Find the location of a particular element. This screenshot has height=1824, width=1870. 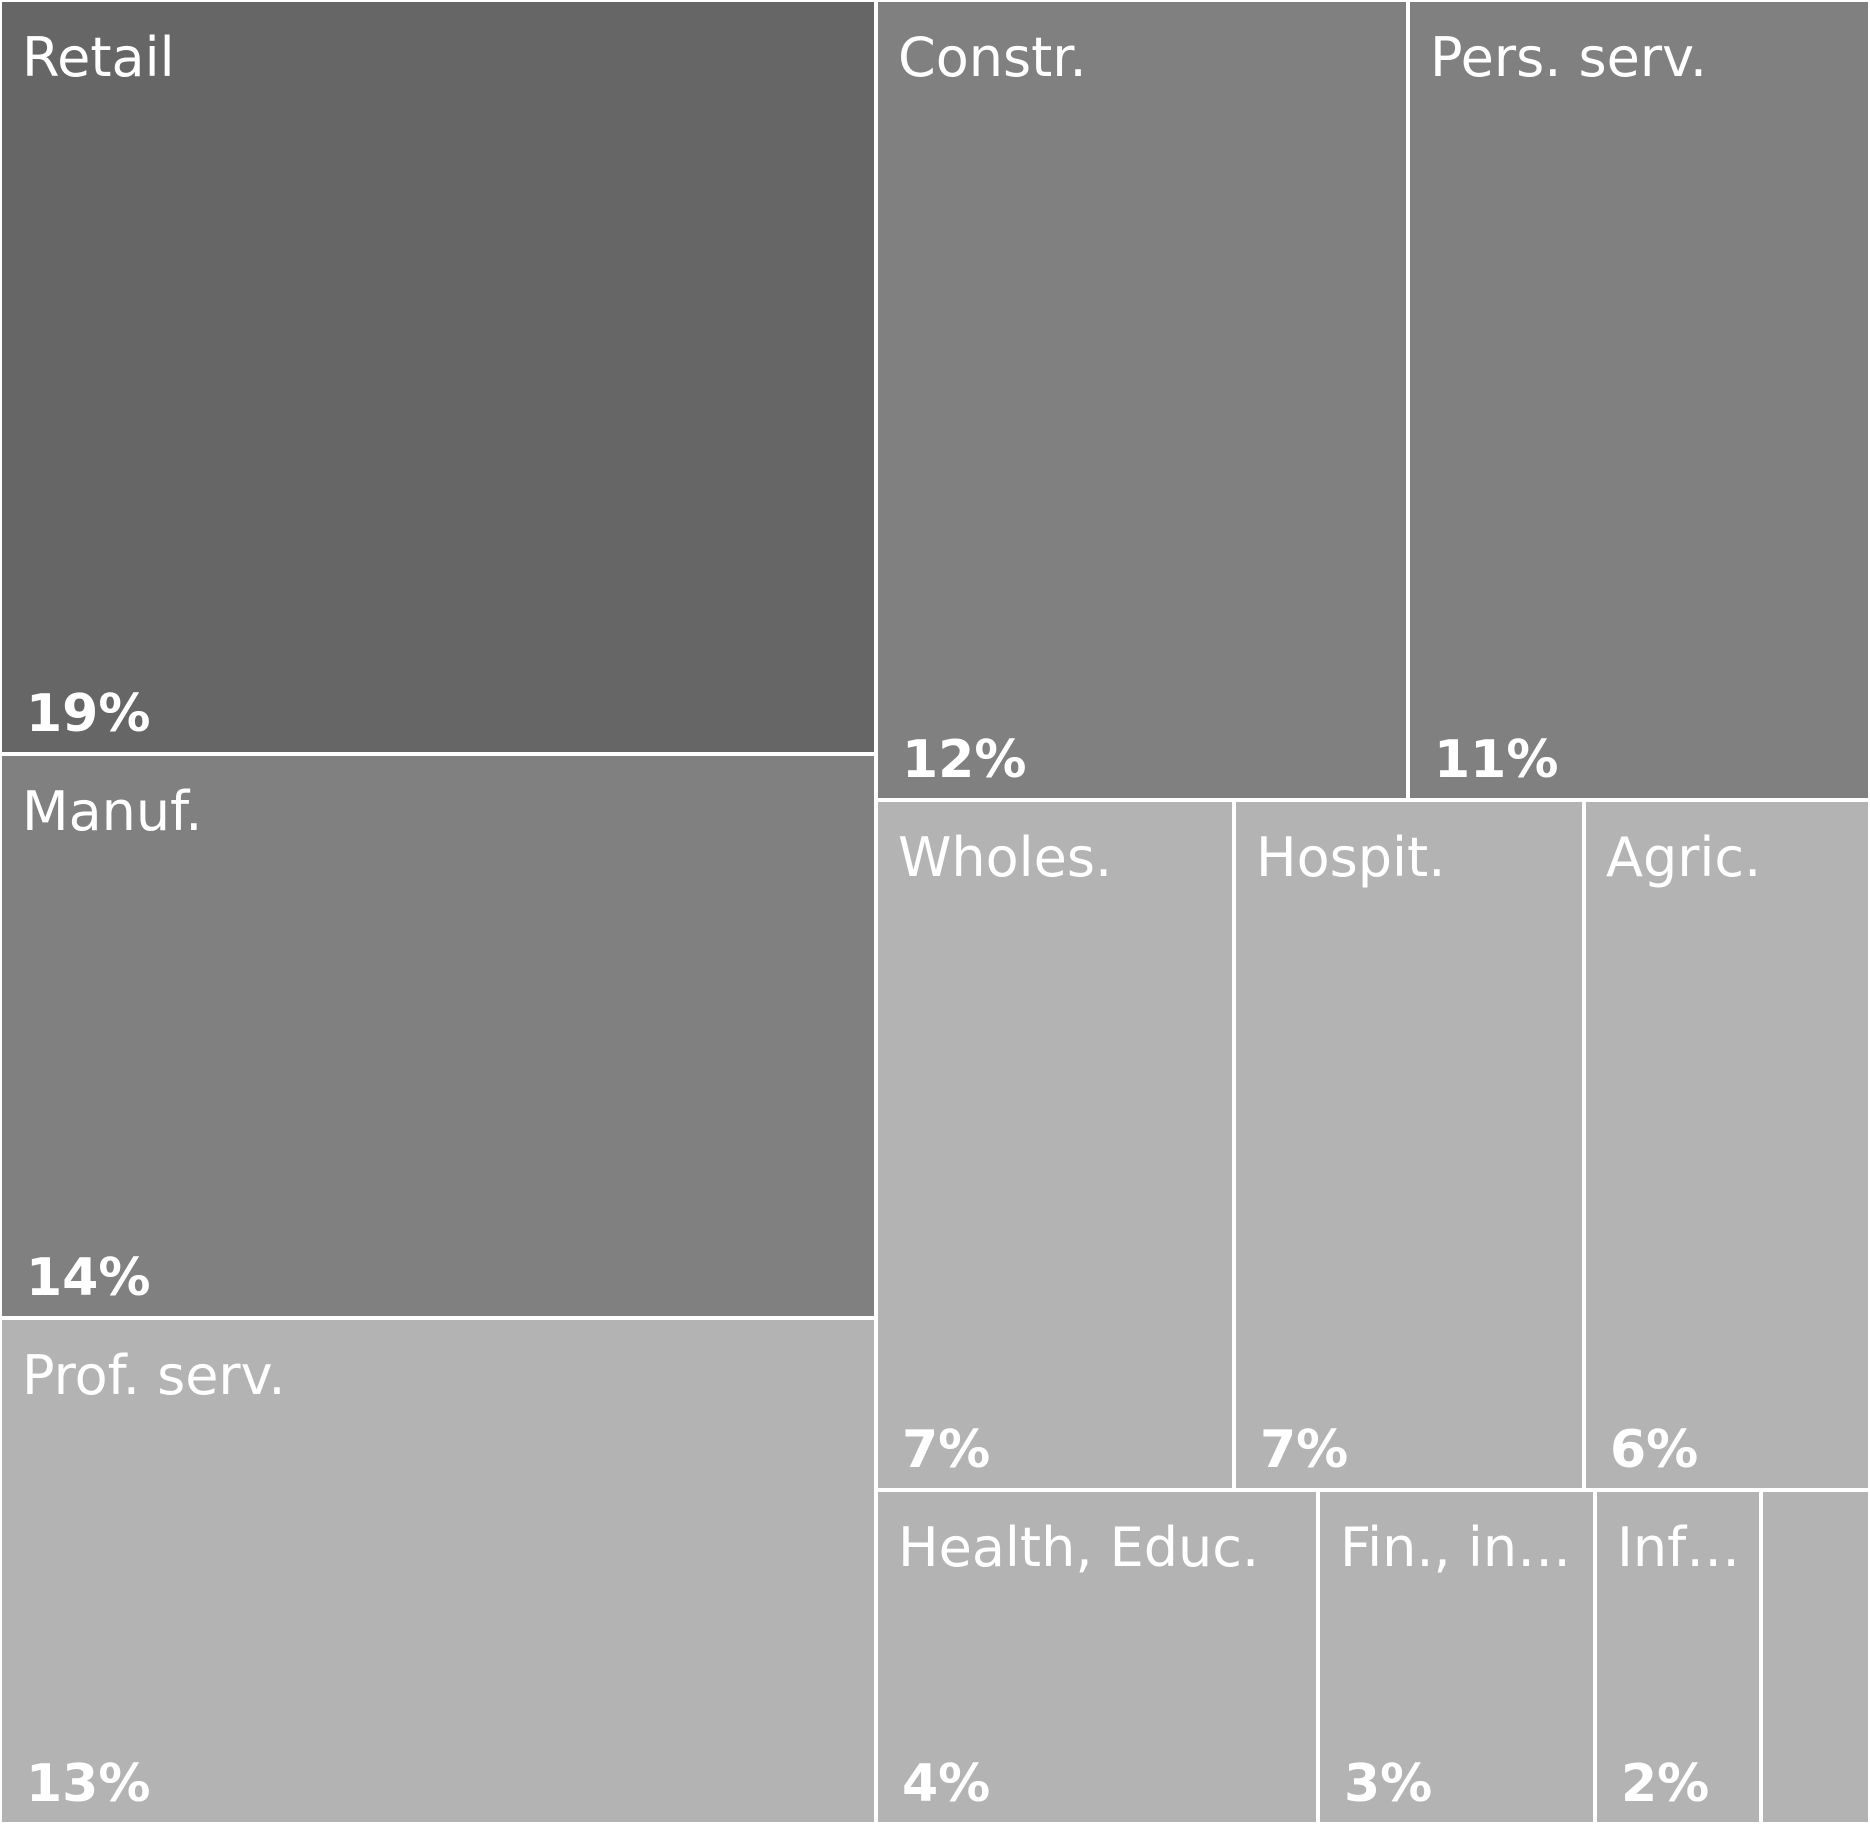

treemap-tile: Constr. 12% is located at coordinates (1142, 400).